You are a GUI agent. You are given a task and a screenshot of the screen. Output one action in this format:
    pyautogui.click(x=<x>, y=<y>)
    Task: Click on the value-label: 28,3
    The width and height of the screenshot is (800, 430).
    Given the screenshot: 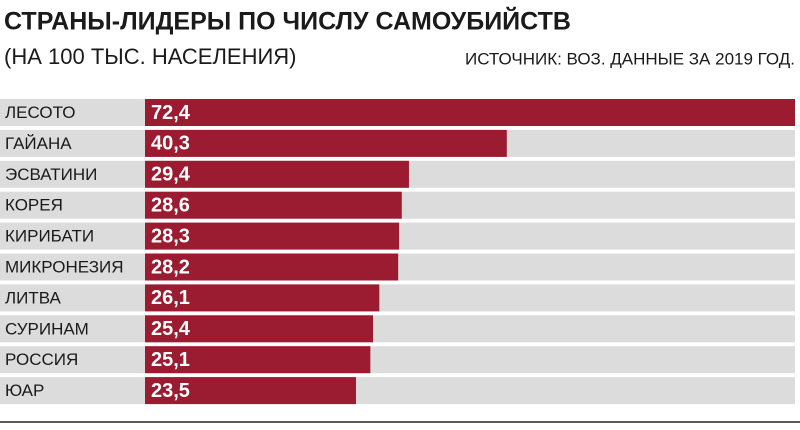 What is the action you would take?
    pyautogui.click(x=170, y=236)
    